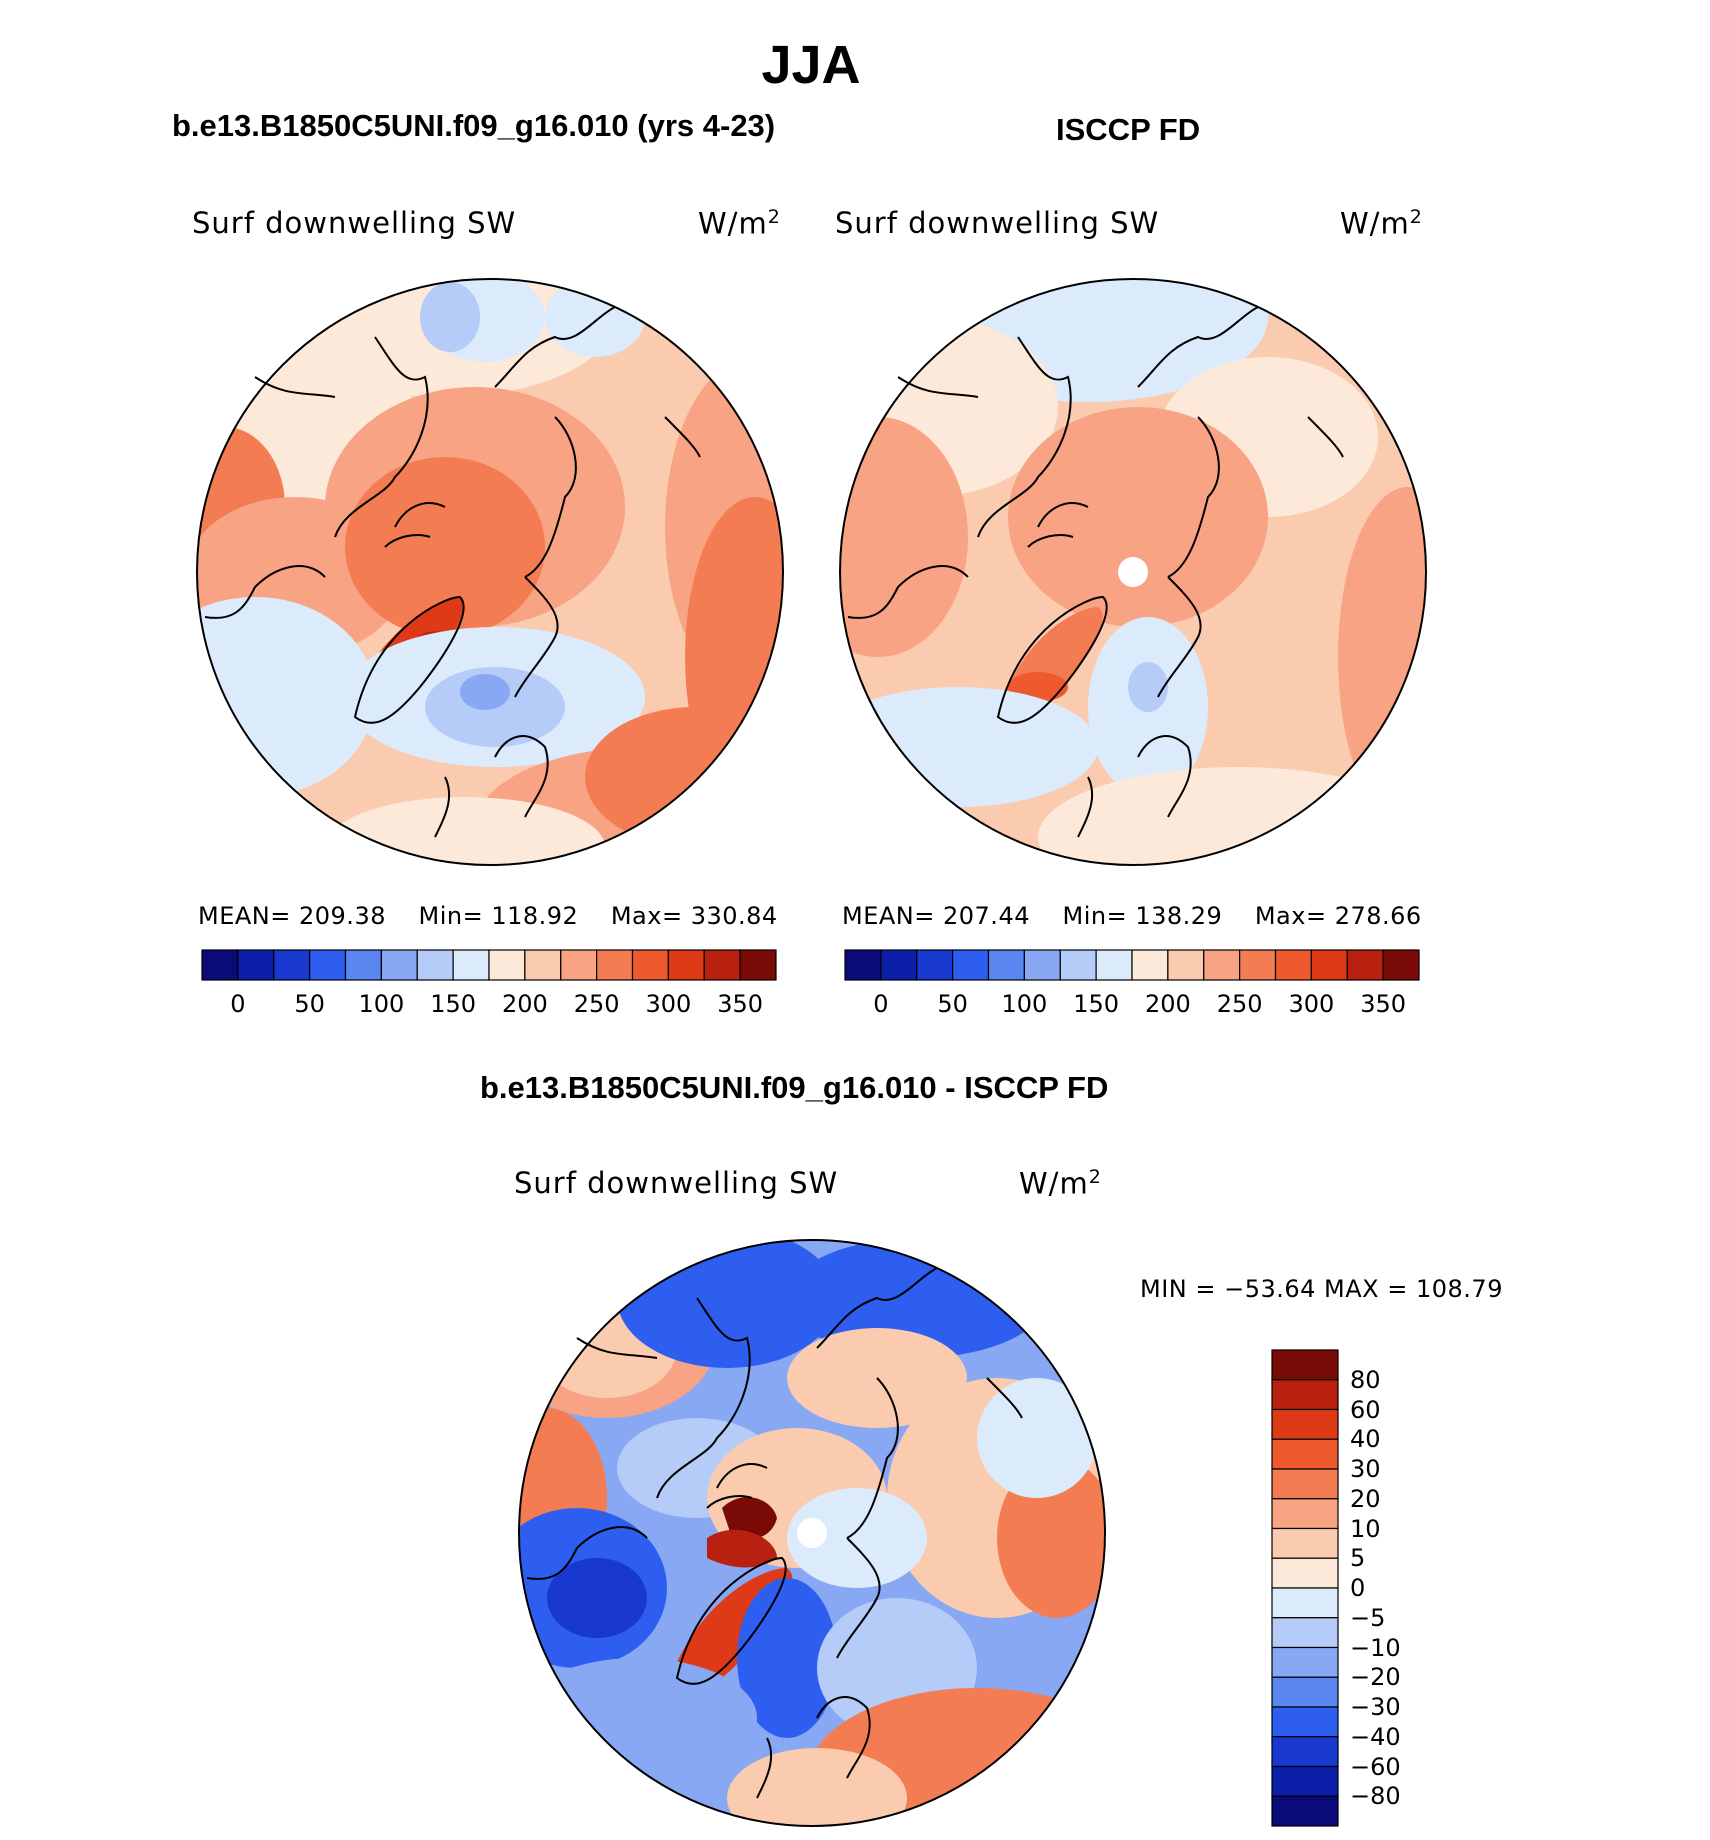 This screenshot has height=1840, width=1710. I want to click on colorbar-tick-label: 40, so click(1365, 1439).